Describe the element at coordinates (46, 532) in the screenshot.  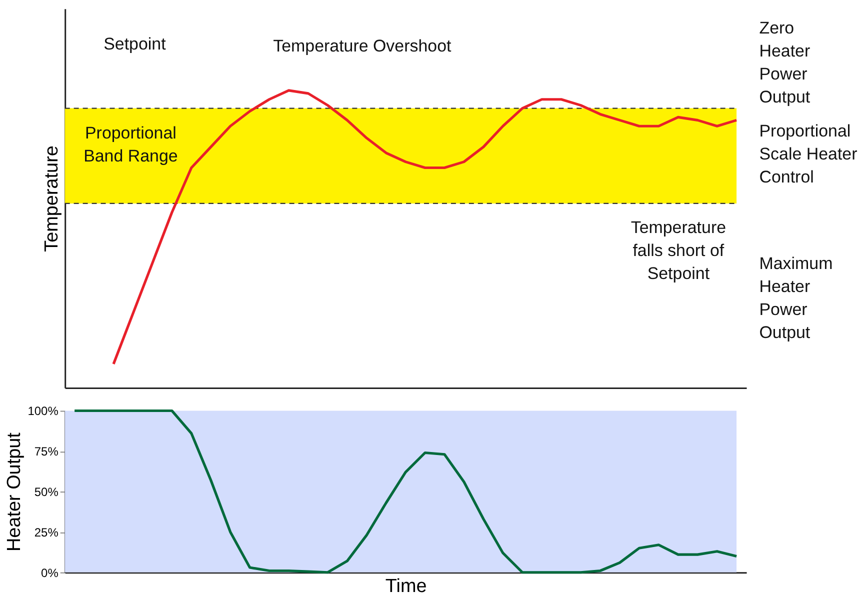
I see `y-tick-label: 25%` at that location.